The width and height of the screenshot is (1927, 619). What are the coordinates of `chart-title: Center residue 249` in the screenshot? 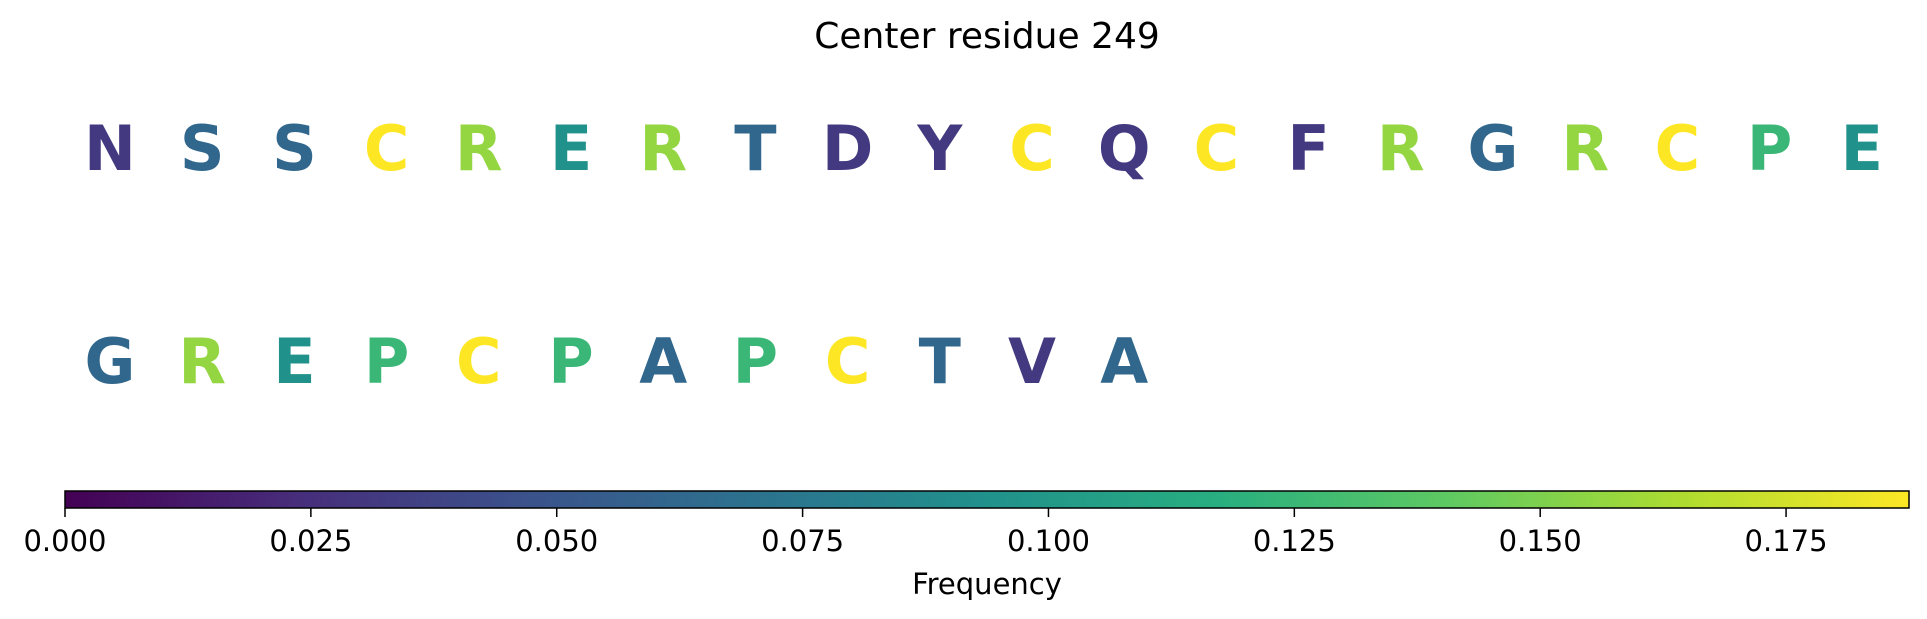 It's located at (987, 36).